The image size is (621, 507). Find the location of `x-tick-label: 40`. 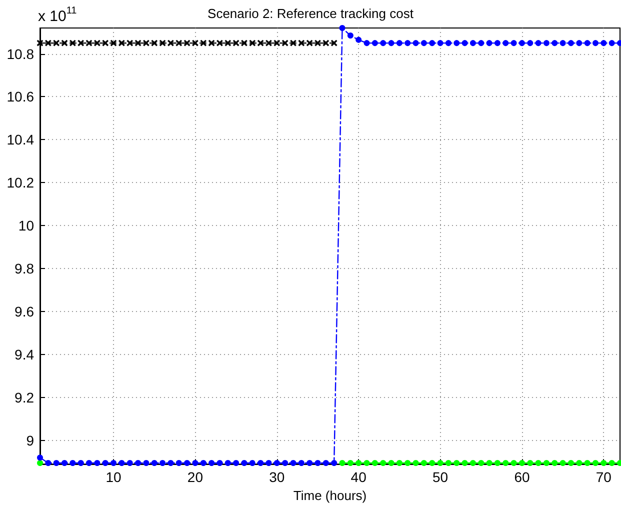

x-tick-label: 40 is located at coordinates (358, 477).